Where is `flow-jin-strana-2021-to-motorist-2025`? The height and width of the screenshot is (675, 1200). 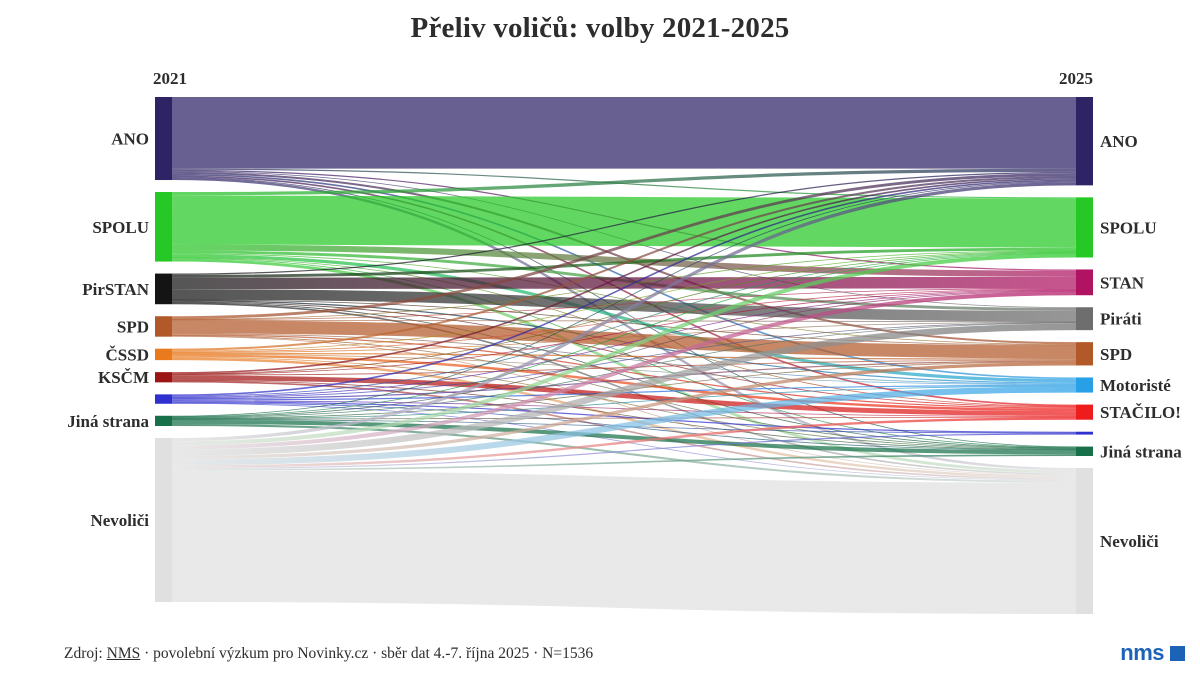
flow-jin-strana-2021-to-motorist-2025 is located at coordinates (624, 402).